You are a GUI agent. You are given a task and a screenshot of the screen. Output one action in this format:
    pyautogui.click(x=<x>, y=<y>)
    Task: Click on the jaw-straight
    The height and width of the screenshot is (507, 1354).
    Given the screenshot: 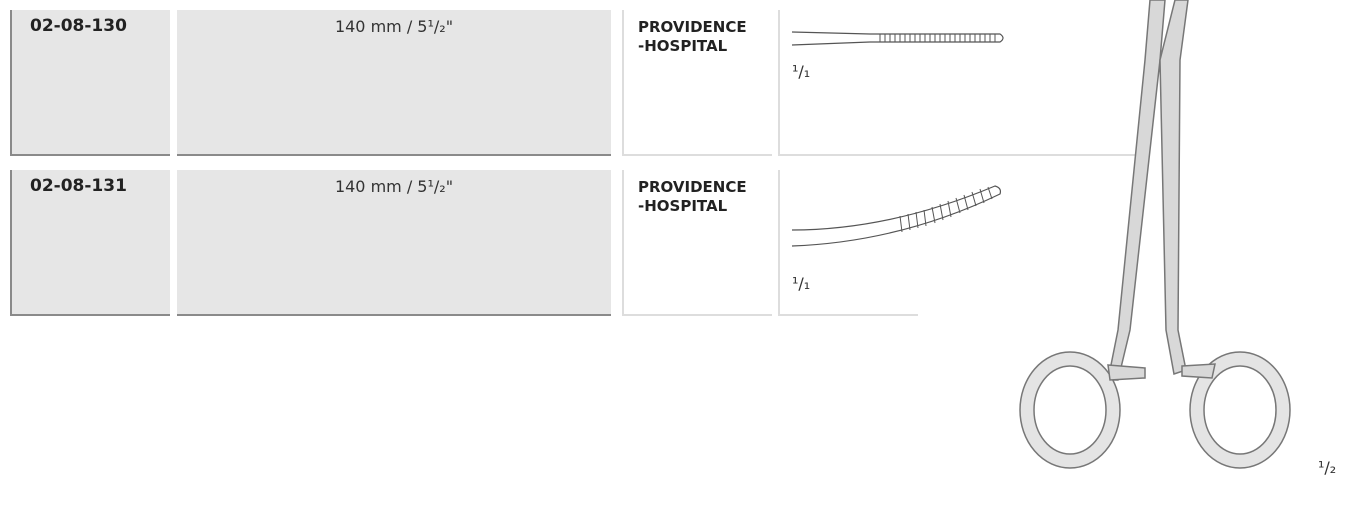 What is the action you would take?
    pyautogui.click(x=897, y=38)
    